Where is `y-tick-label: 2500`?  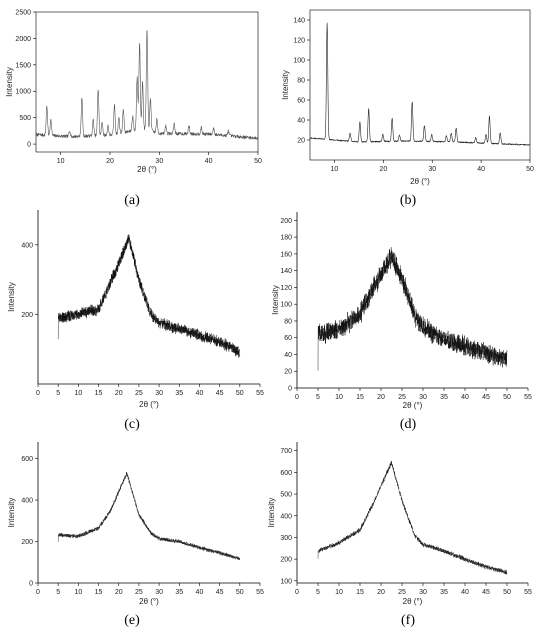 y-tick-label: 2500 is located at coordinates (23, 13).